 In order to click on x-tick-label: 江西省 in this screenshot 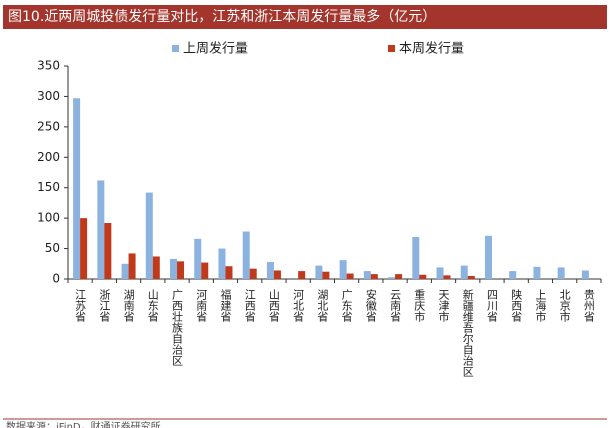, I will do `click(249, 306)`.